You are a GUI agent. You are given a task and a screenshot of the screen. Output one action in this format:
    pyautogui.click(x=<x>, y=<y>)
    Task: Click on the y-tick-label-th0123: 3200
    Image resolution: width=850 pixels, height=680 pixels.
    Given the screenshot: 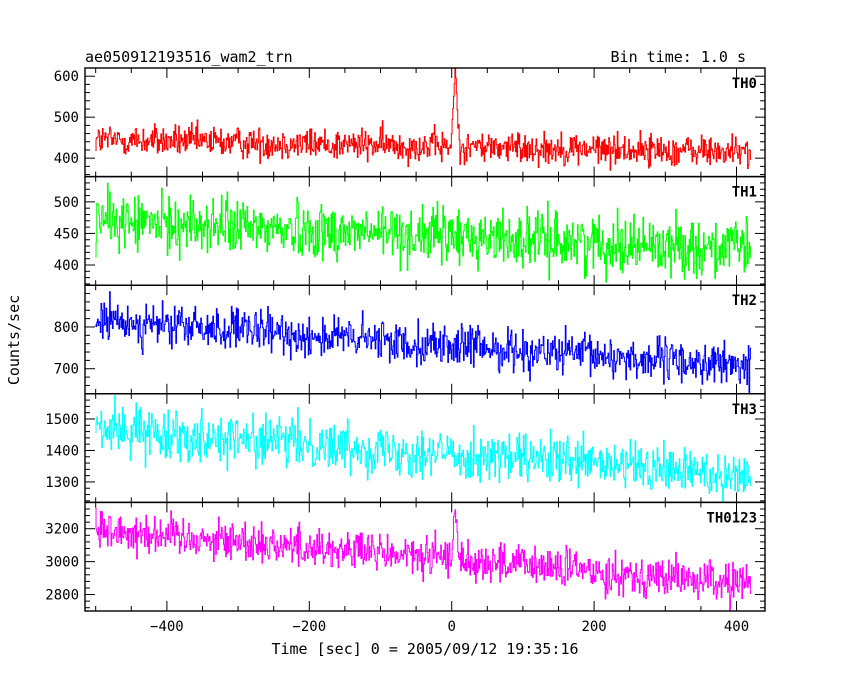 What is the action you would take?
    pyautogui.click(x=62, y=530)
    